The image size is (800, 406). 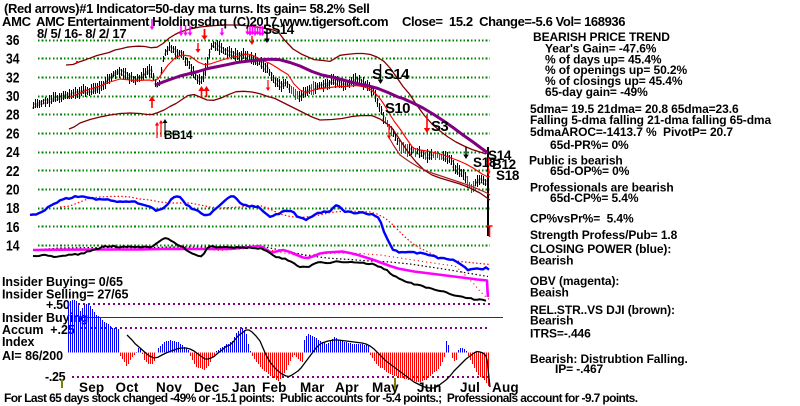 I want to click on svg-text: Beaish, so click(x=549, y=293).